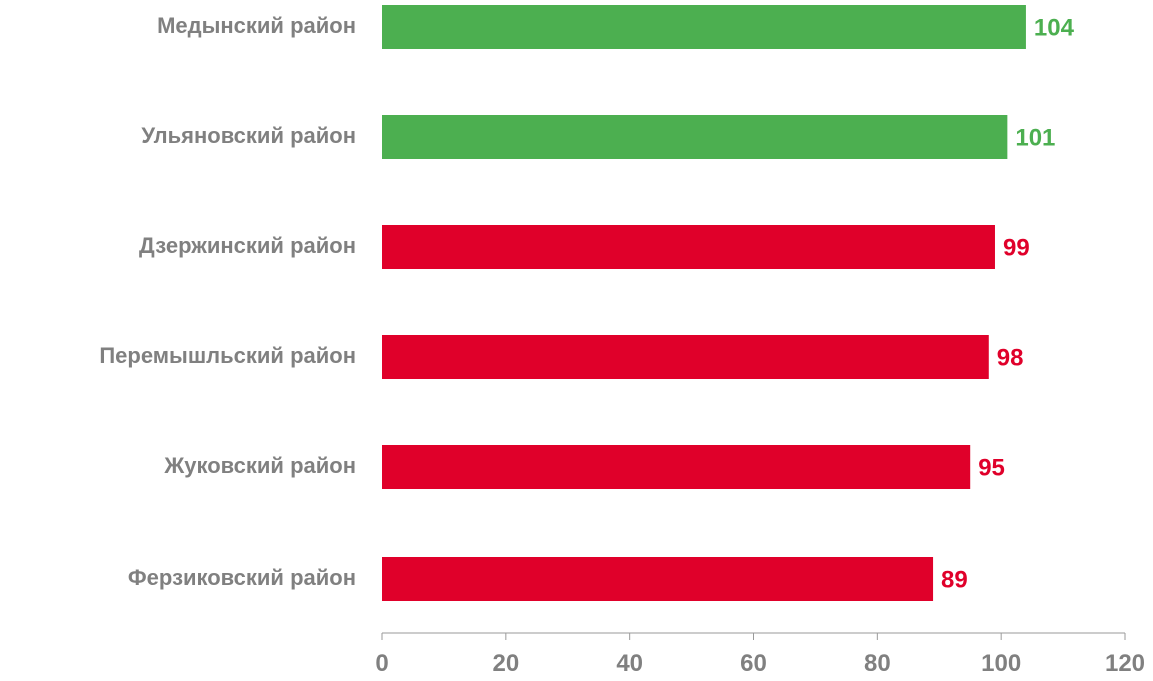 Image resolution: width=1153 pixels, height=681 pixels. I want to click on value-label-1: 104, so click(1054, 27).